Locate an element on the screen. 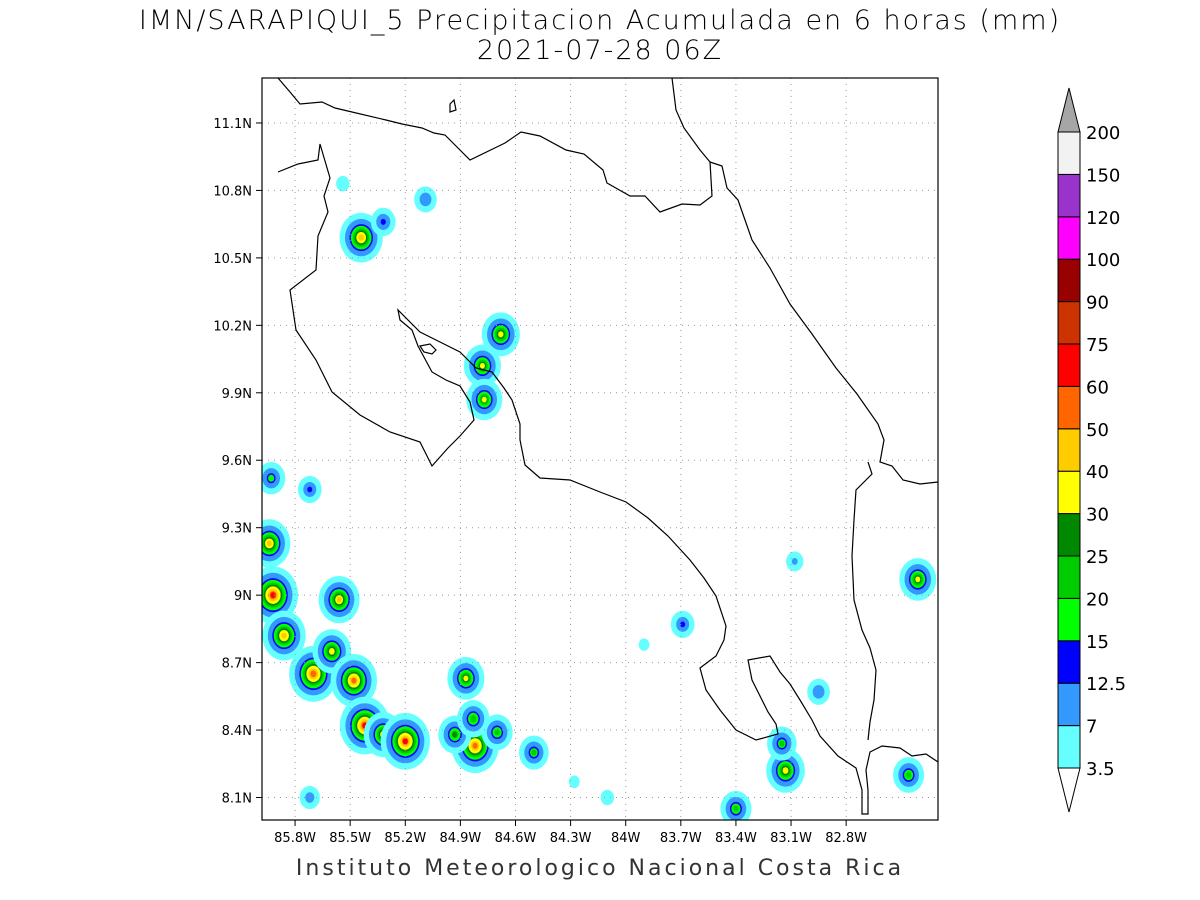 Image resolution: width=1200 pixels, height=900 pixels. colorbar-label: 15 is located at coordinates (1097, 642).